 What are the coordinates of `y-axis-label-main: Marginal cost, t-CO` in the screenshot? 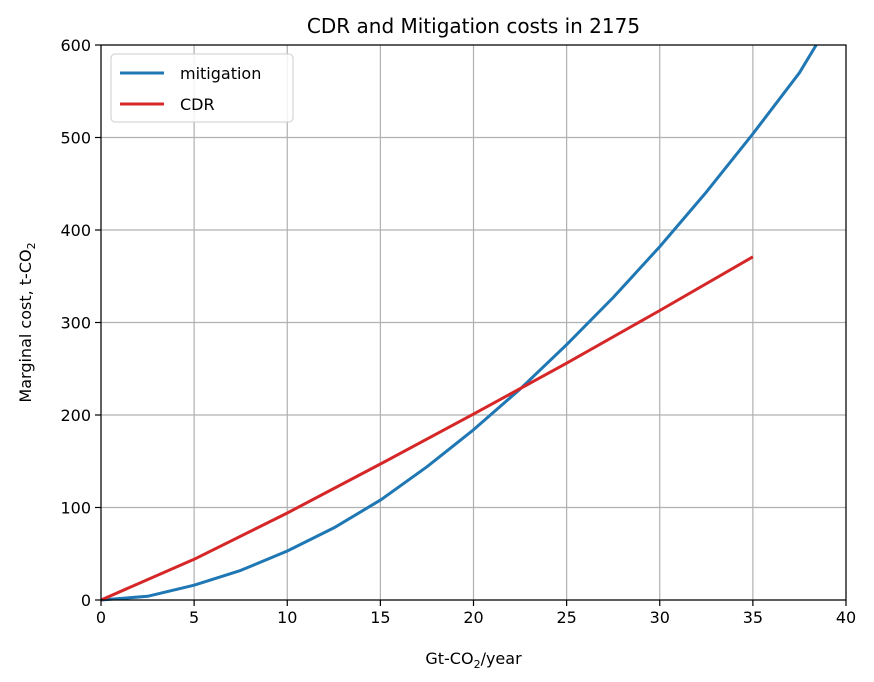 It's located at (25, 325).